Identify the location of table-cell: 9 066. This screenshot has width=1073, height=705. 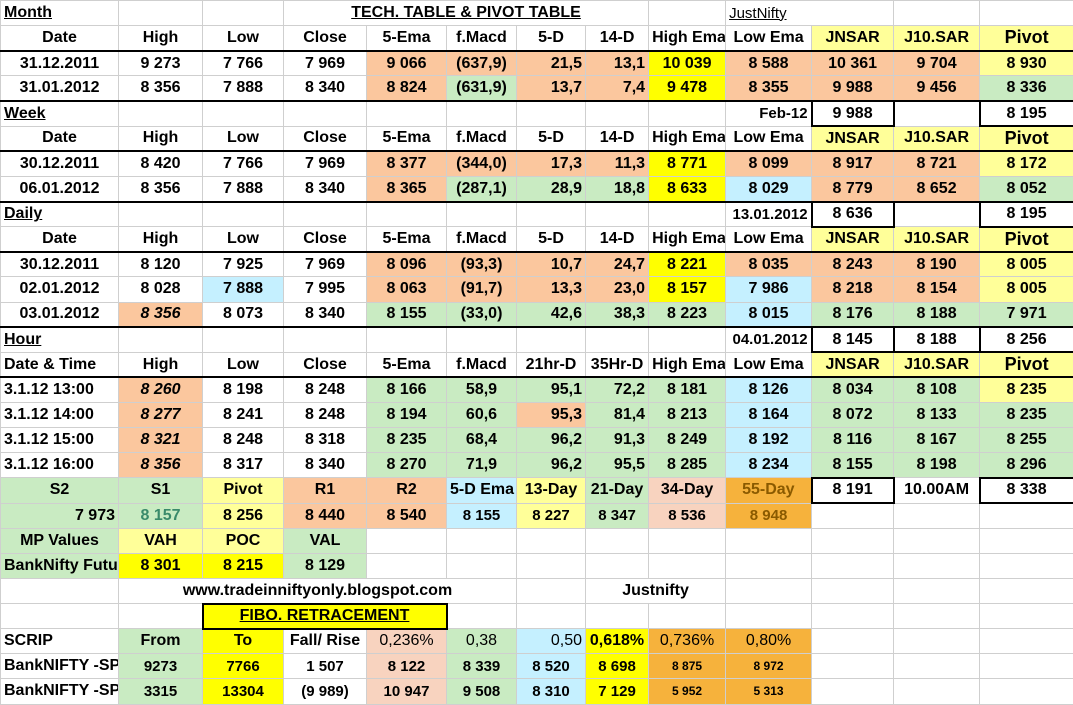
(406, 63).